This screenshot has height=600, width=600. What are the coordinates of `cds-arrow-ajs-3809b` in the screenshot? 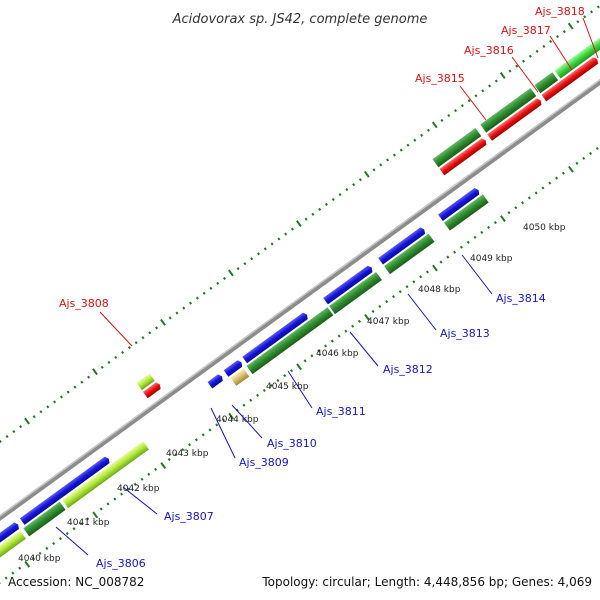 It's located at (233, 368).